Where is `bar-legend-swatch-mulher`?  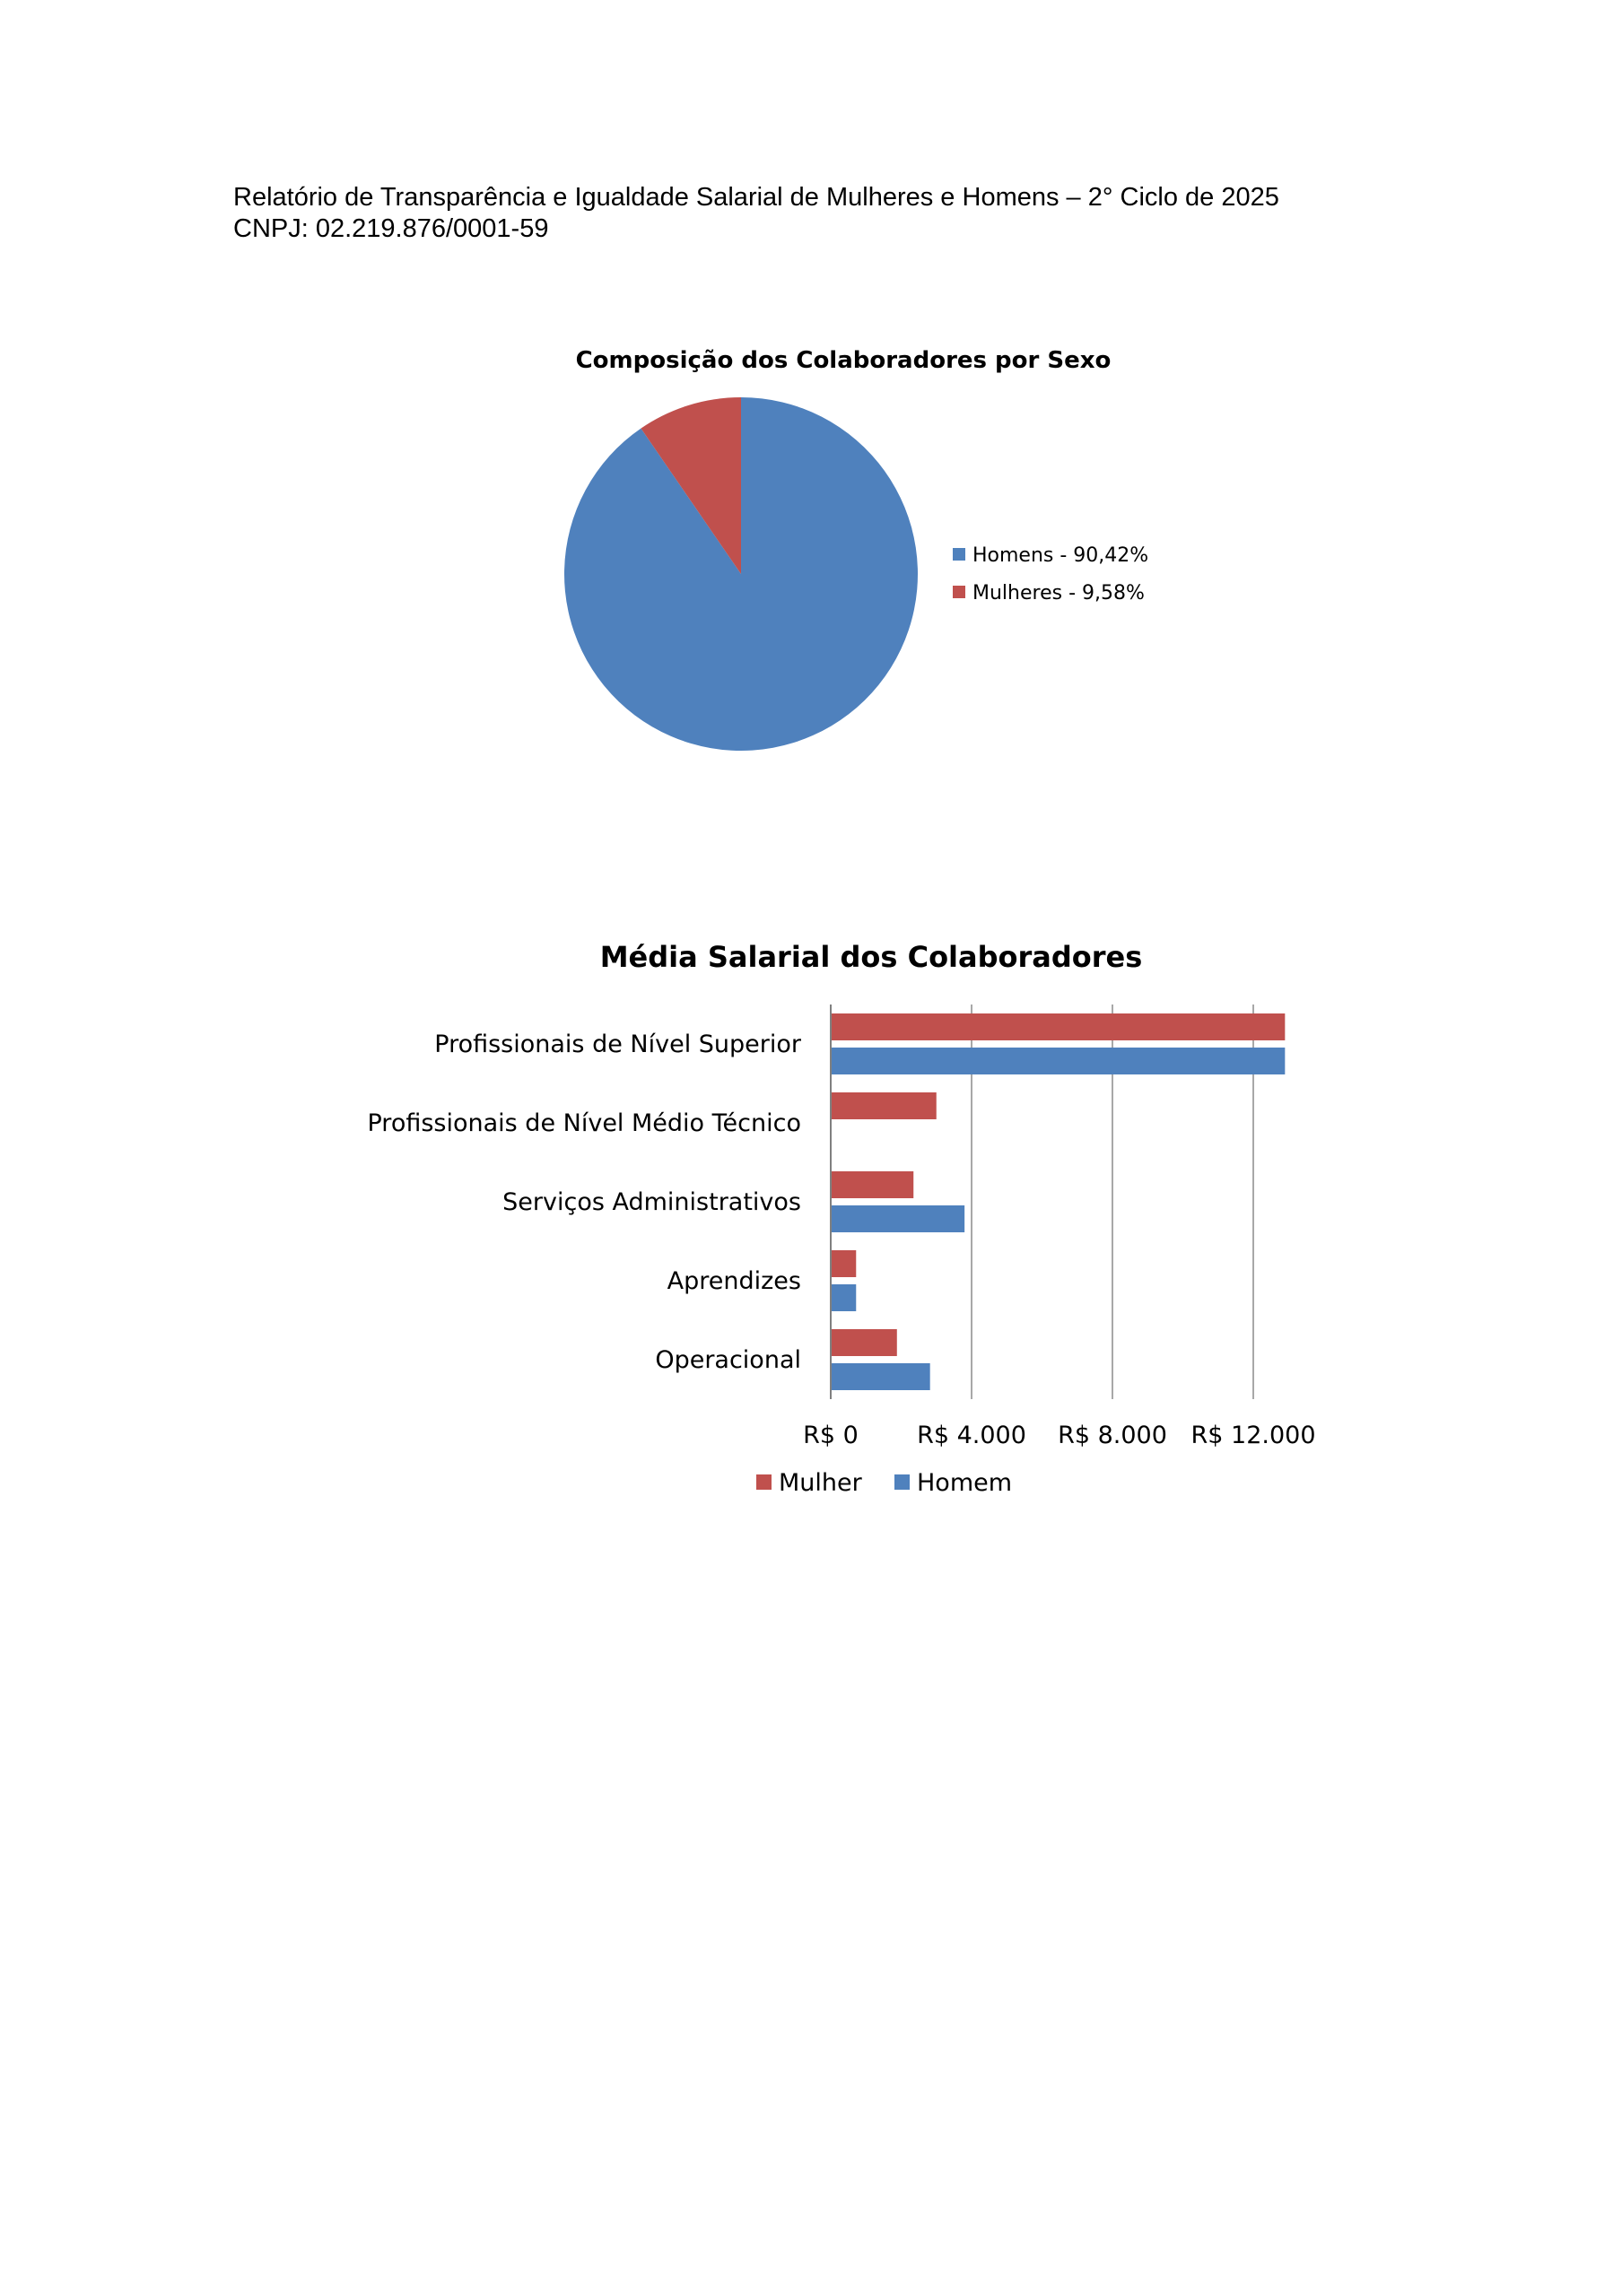 bar-legend-swatch-mulher is located at coordinates (764, 1482).